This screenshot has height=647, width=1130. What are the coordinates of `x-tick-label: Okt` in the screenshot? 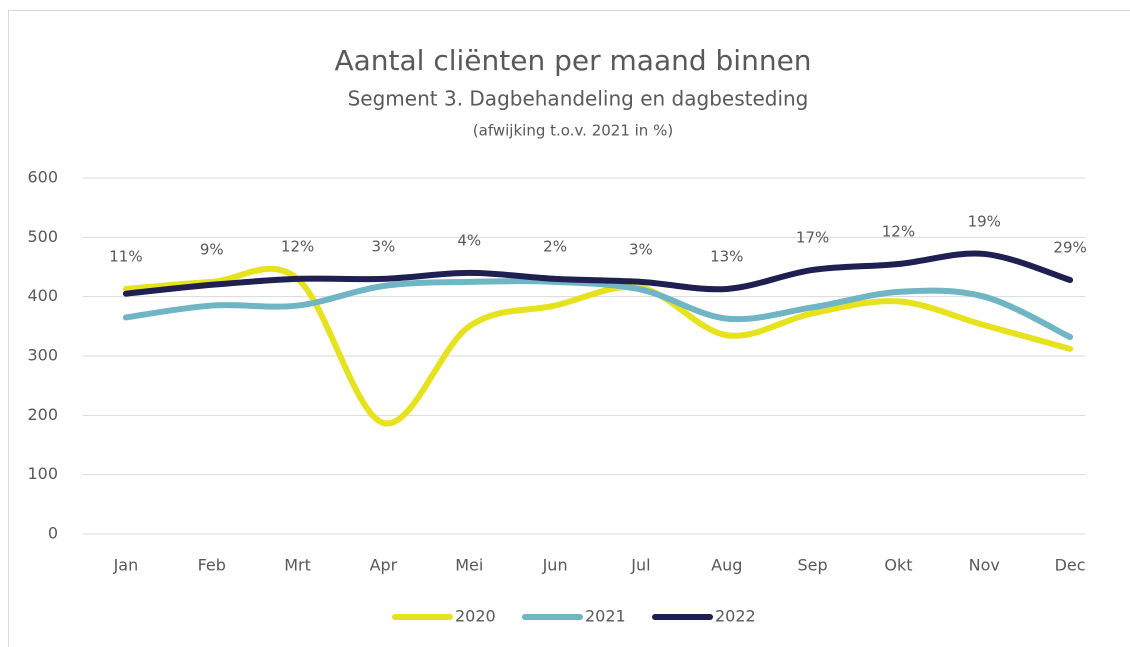 It's located at (898, 565).